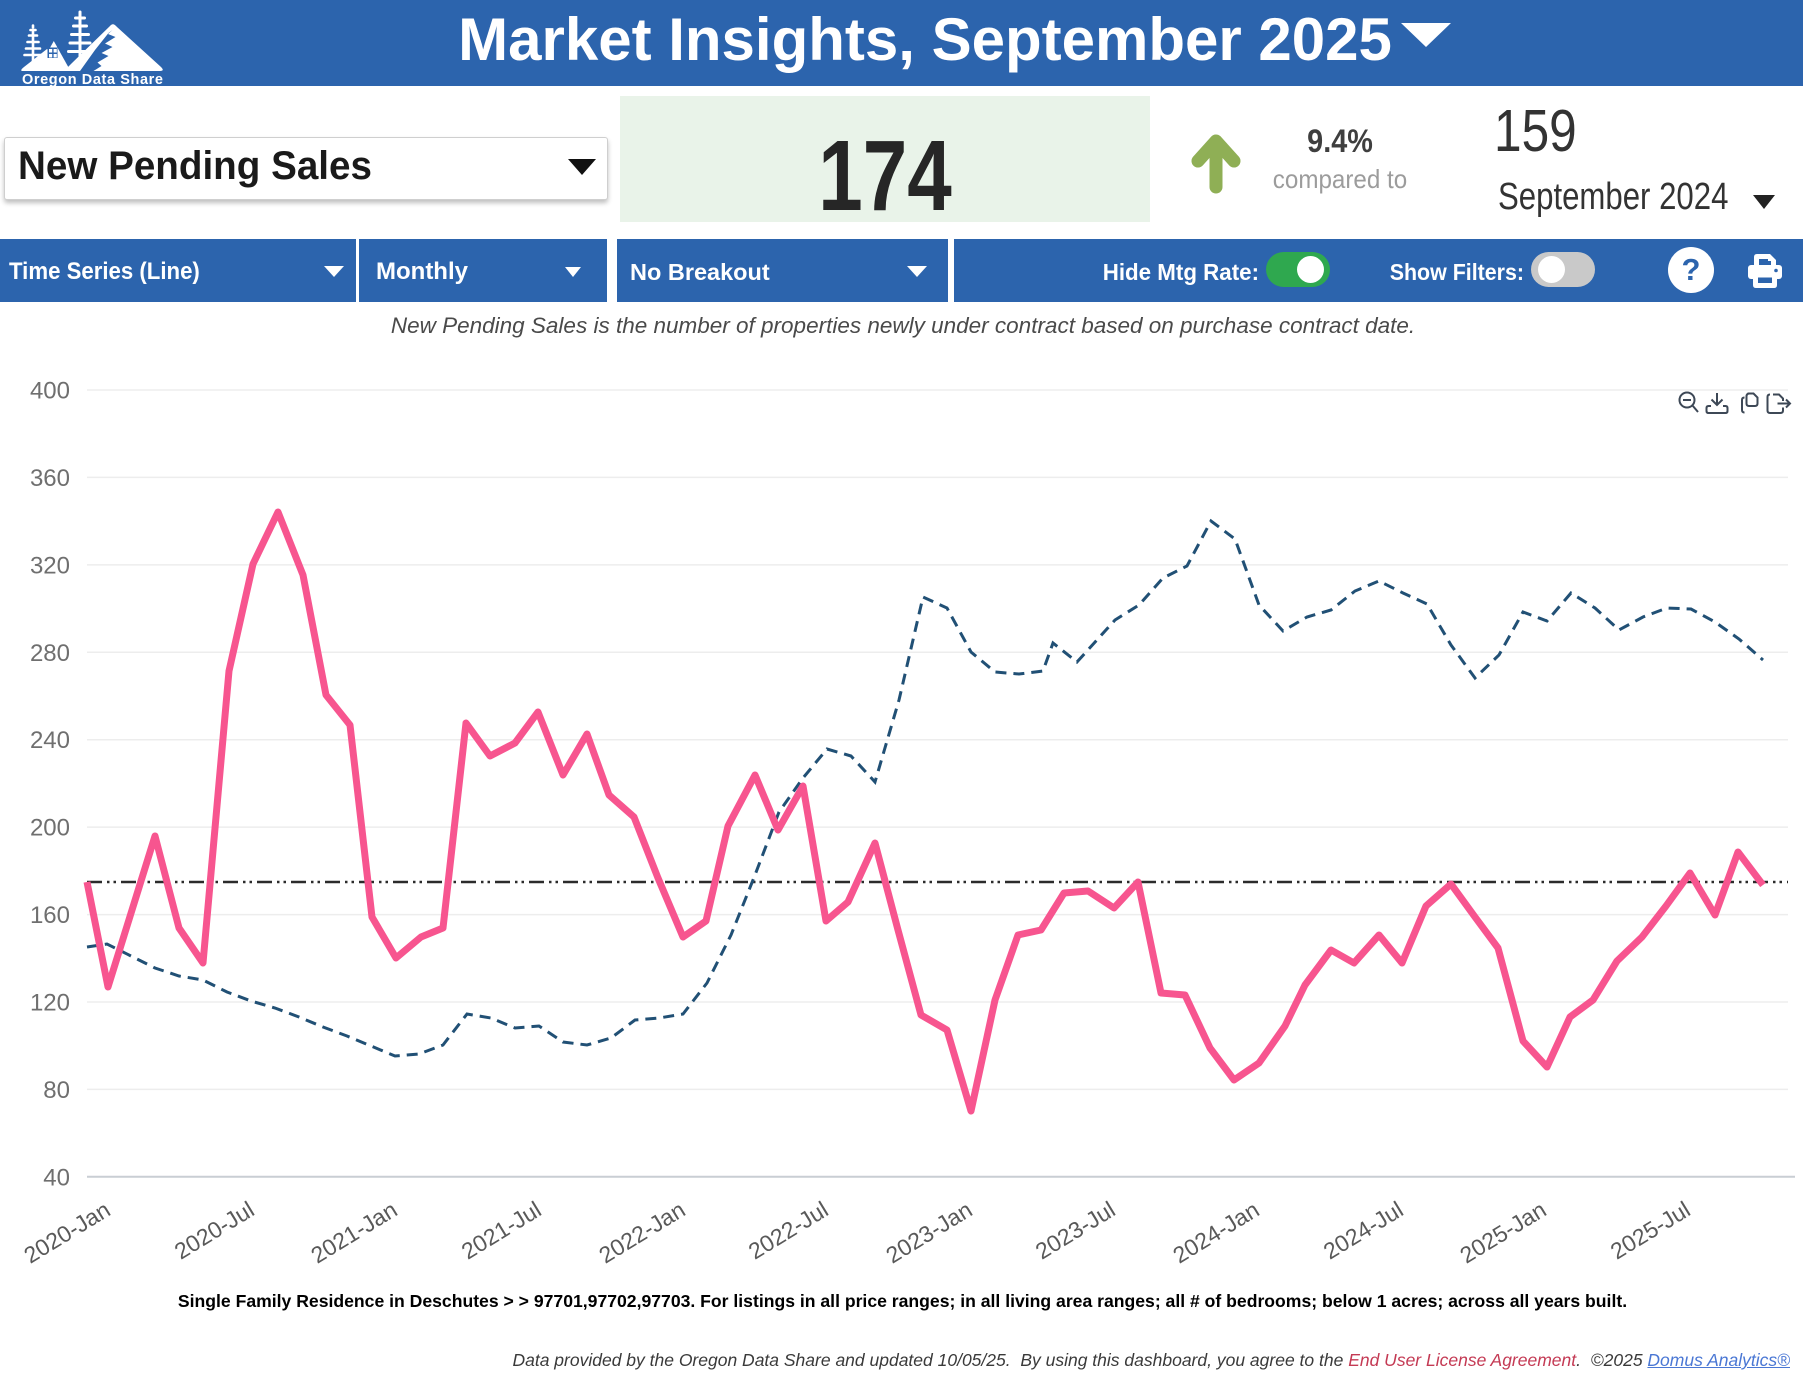 The height and width of the screenshot is (1387, 1803). What do you see at coordinates (50, 915) in the screenshot?
I see `svg-text: 160` at bounding box center [50, 915].